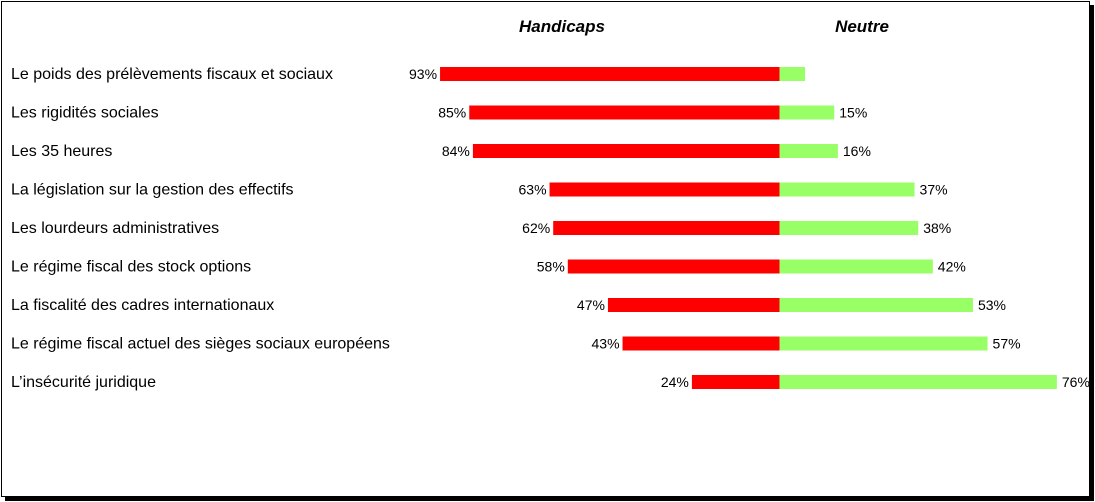  I want to click on value-label-neutre: 15%, so click(853, 113).